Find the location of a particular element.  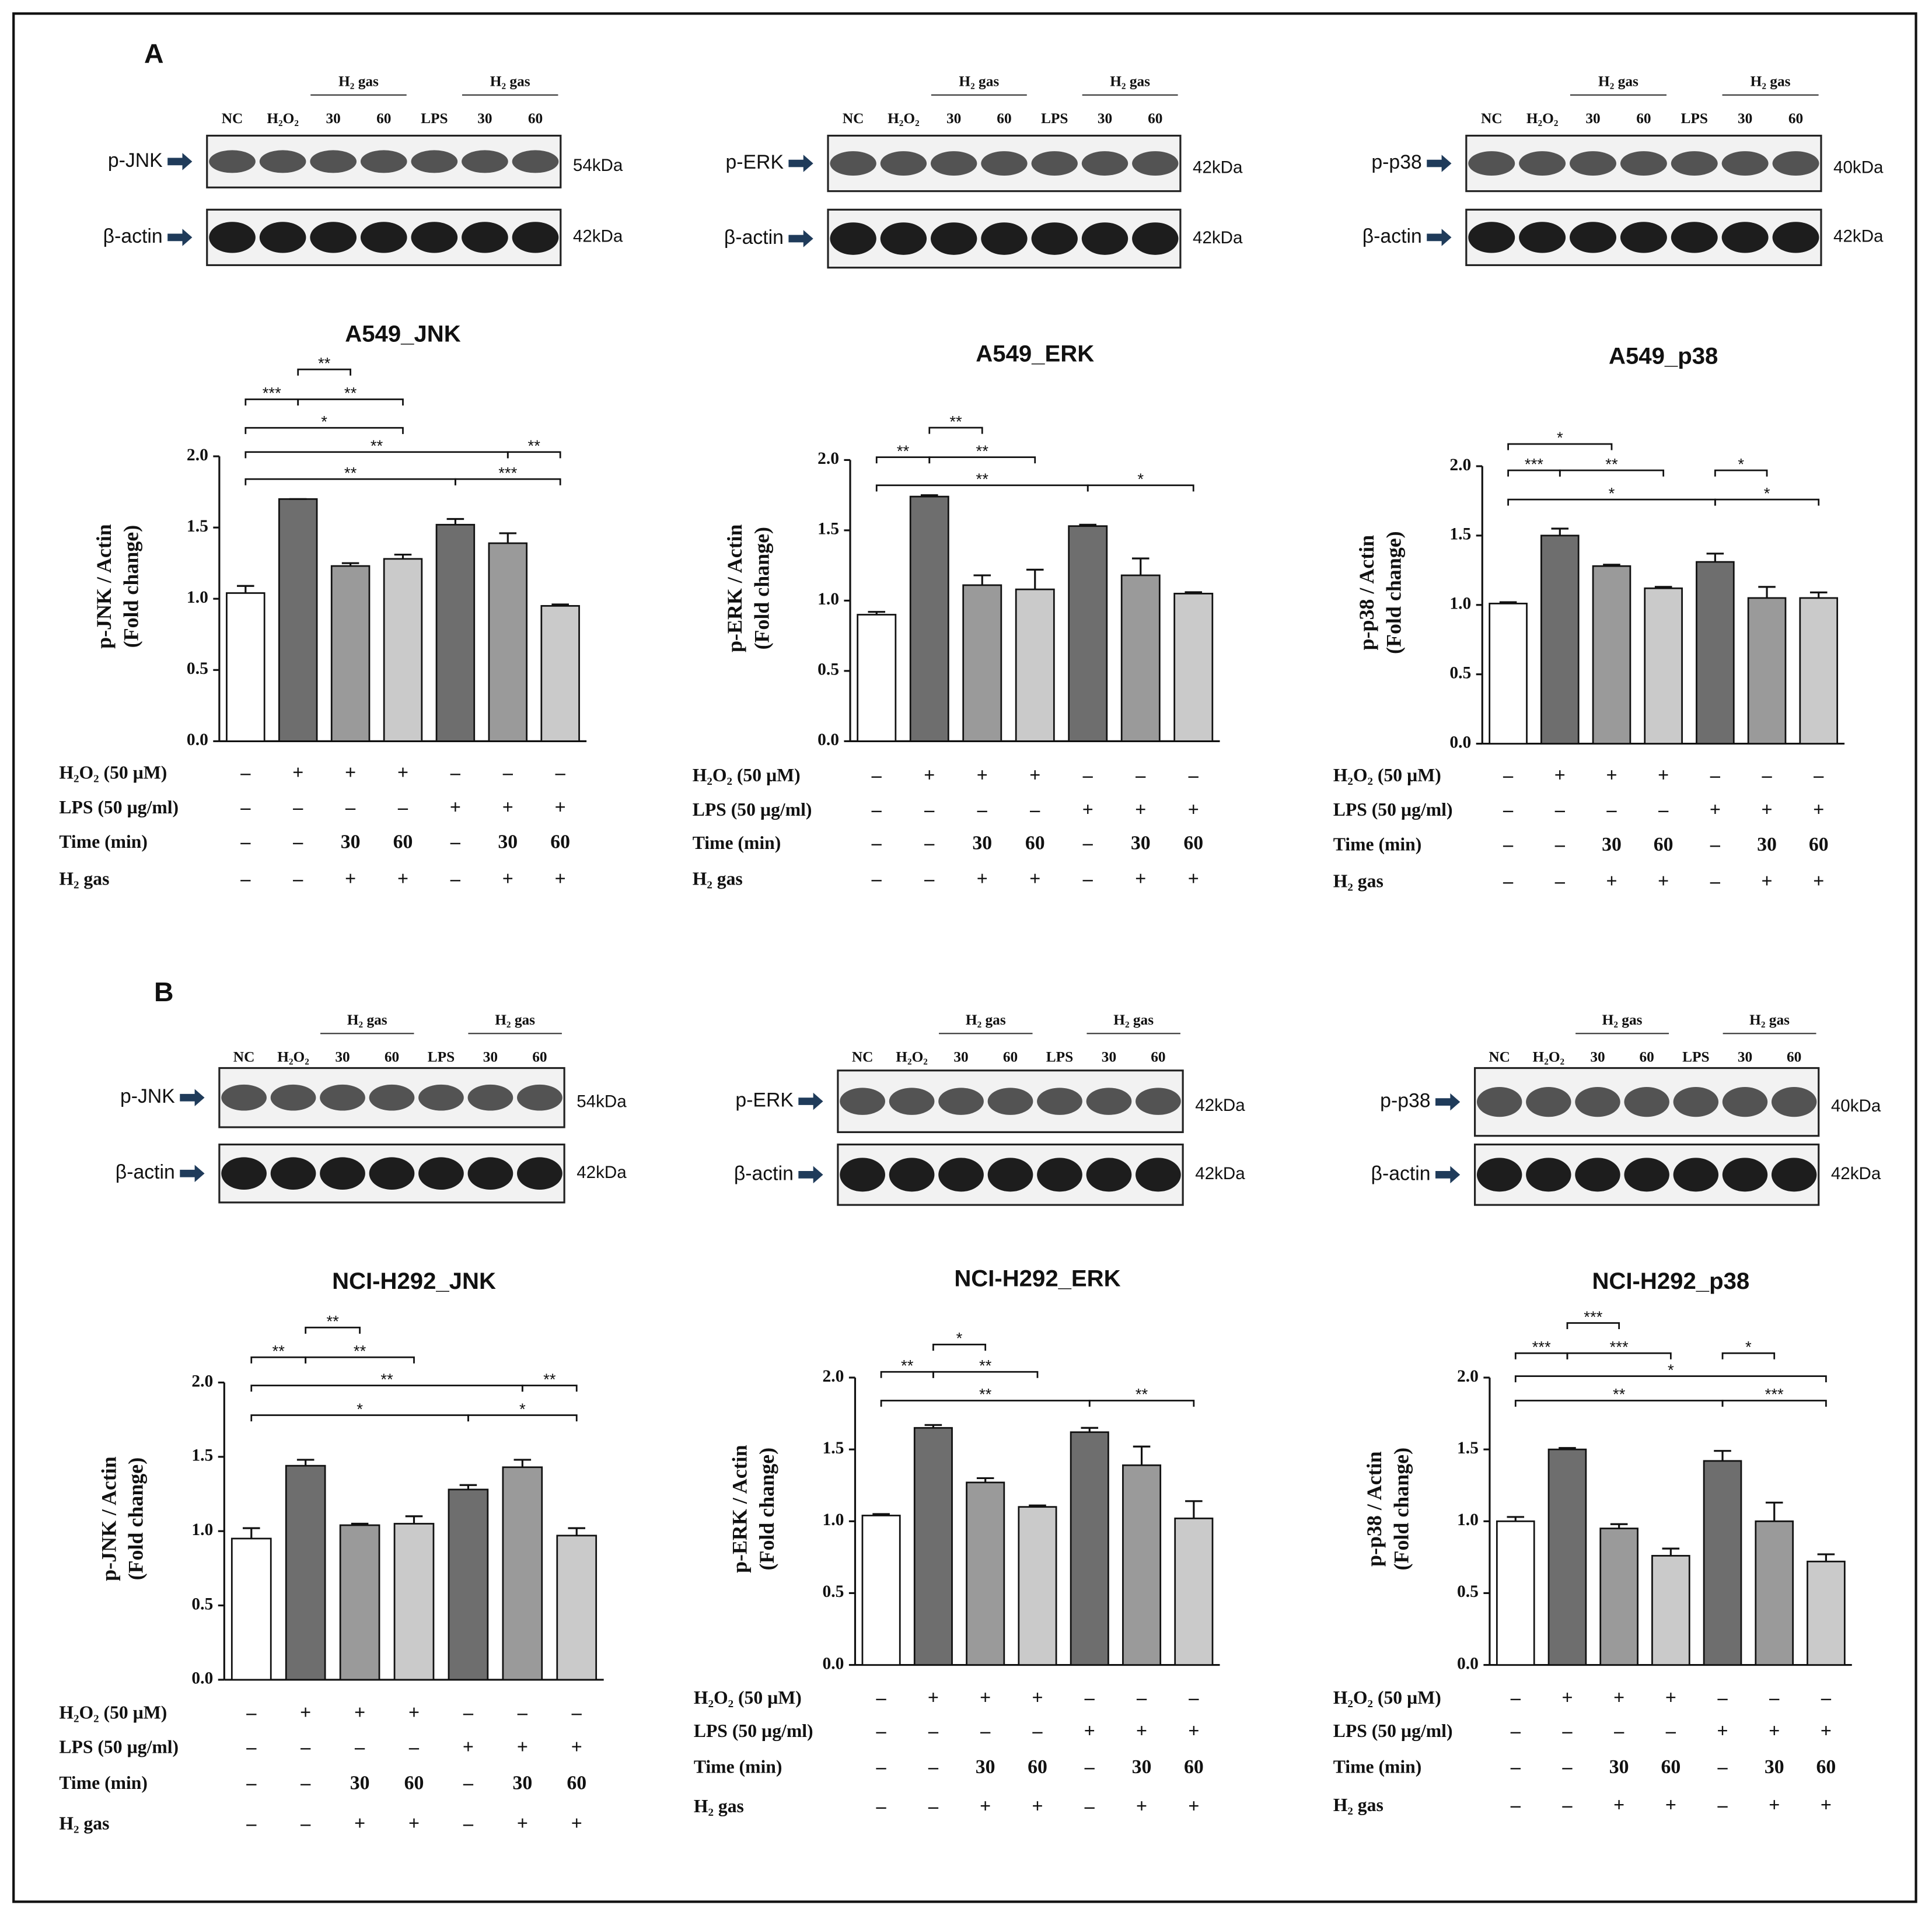

blot-size: 40kDa is located at coordinates (1858, 167).